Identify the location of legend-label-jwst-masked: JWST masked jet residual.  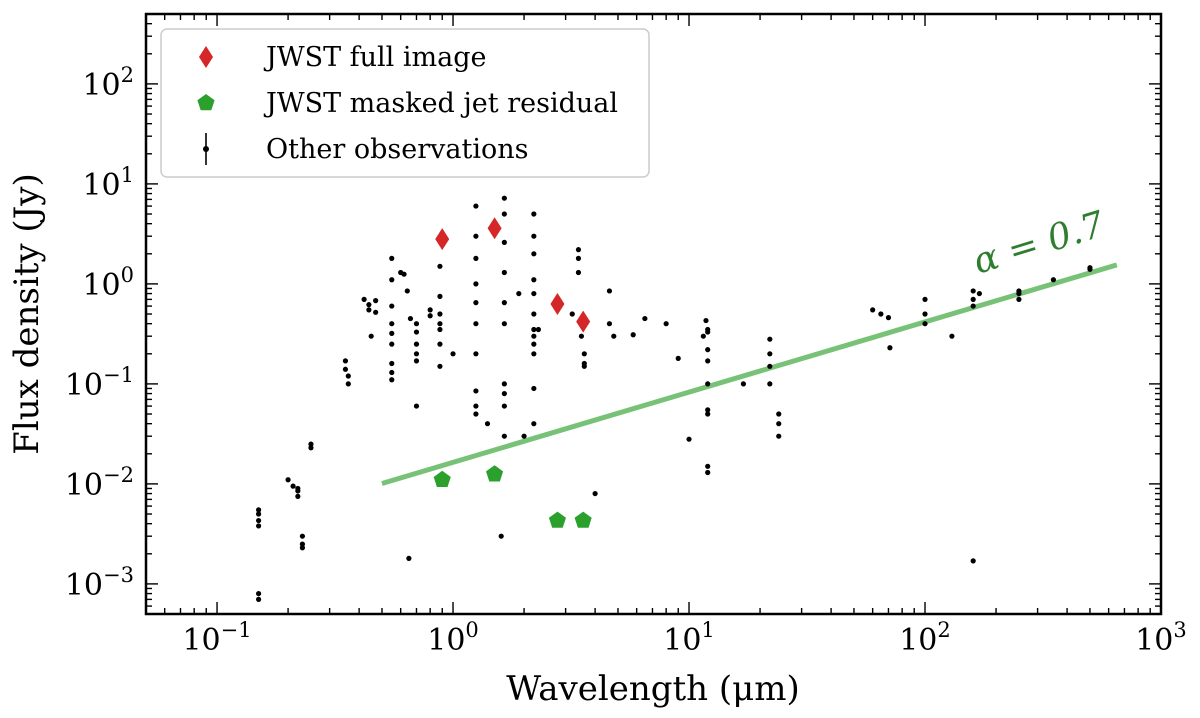
(440, 103).